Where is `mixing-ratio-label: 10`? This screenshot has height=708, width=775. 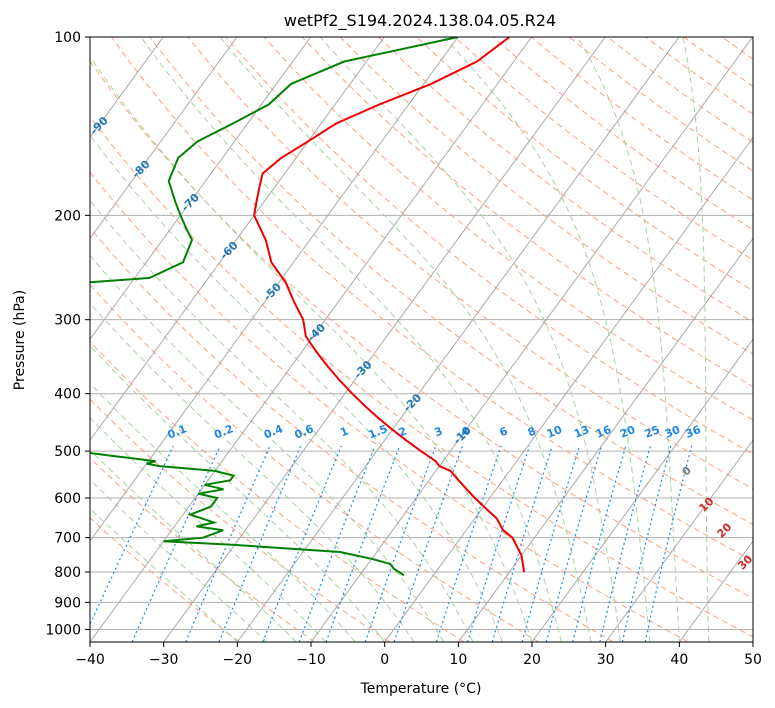 mixing-ratio-label: 10 is located at coordinates (554, 432).